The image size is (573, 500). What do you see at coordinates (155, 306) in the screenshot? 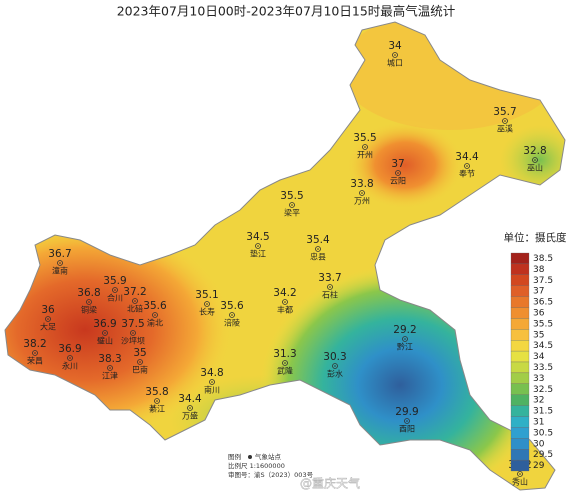
I see `station-value: 35.6` at bounding box center [155, 306].